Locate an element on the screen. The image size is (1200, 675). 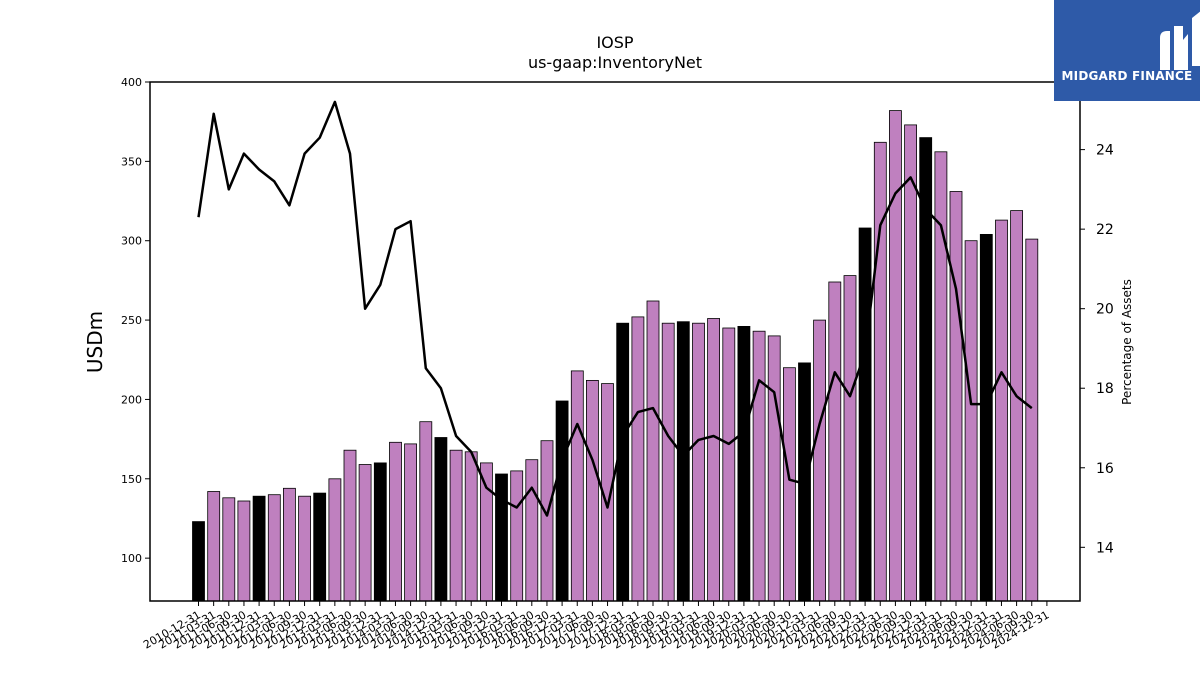
y2-axis-label: Percentage of Assets is located at coordinates (1127, 342).